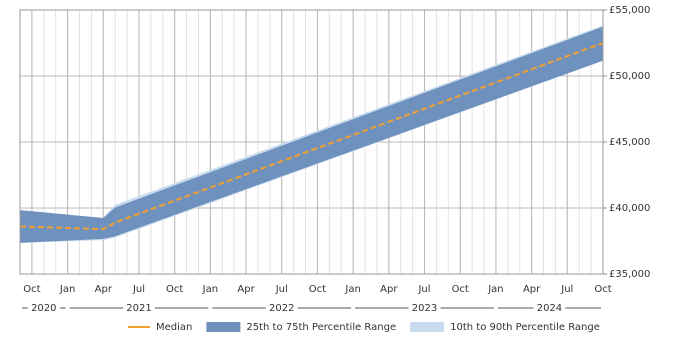 The image size is (700, 350). What do you see at coordinates (281, 308) in the screenshot?
I see `year-label: 2022` at bounding box center [281, 308].